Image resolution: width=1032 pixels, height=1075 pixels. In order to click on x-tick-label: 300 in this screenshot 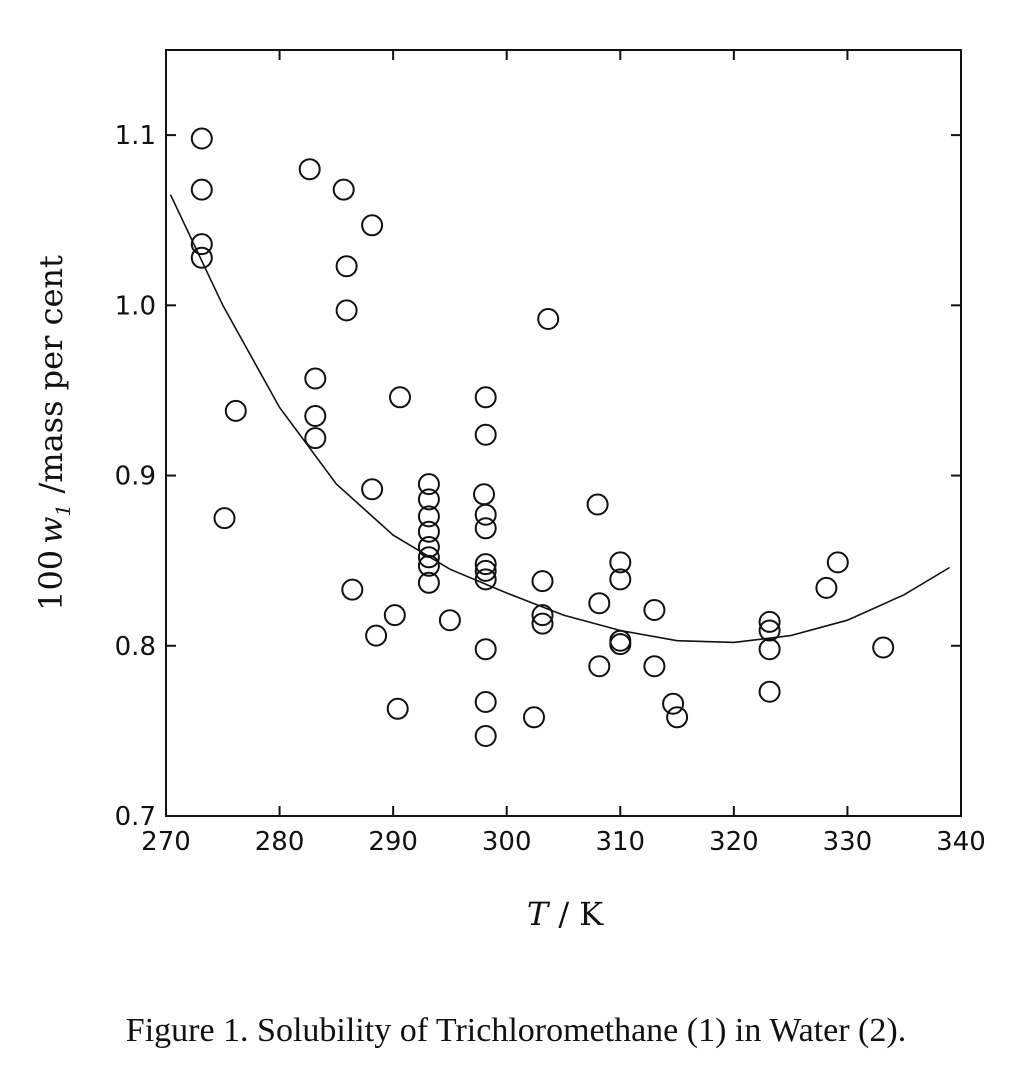, I will do `click(507, 842)`.